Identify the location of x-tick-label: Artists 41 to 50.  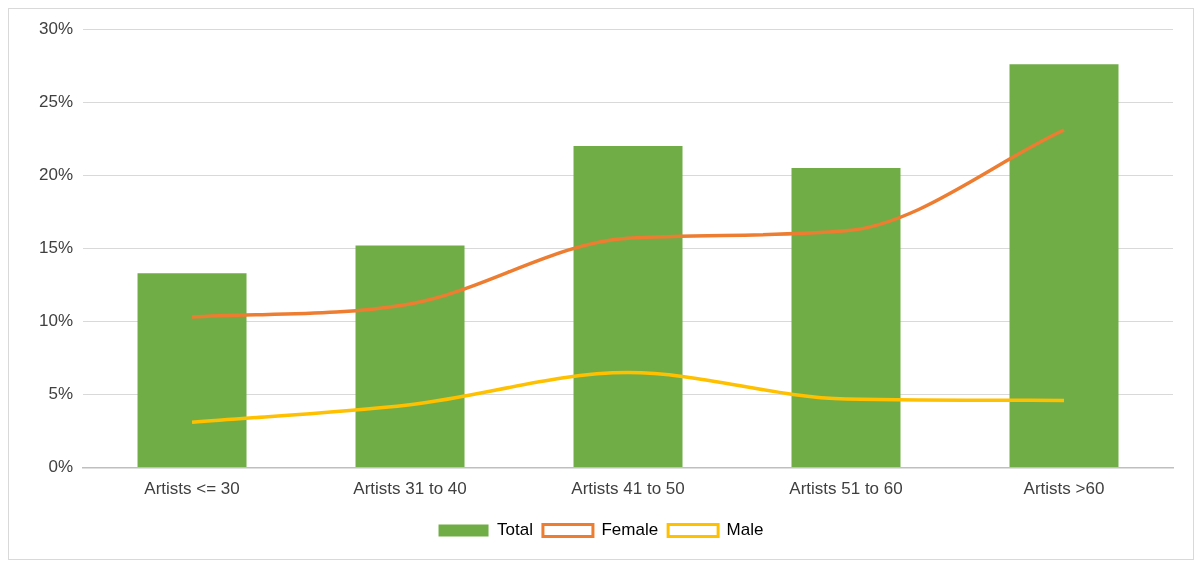
(628, 489).